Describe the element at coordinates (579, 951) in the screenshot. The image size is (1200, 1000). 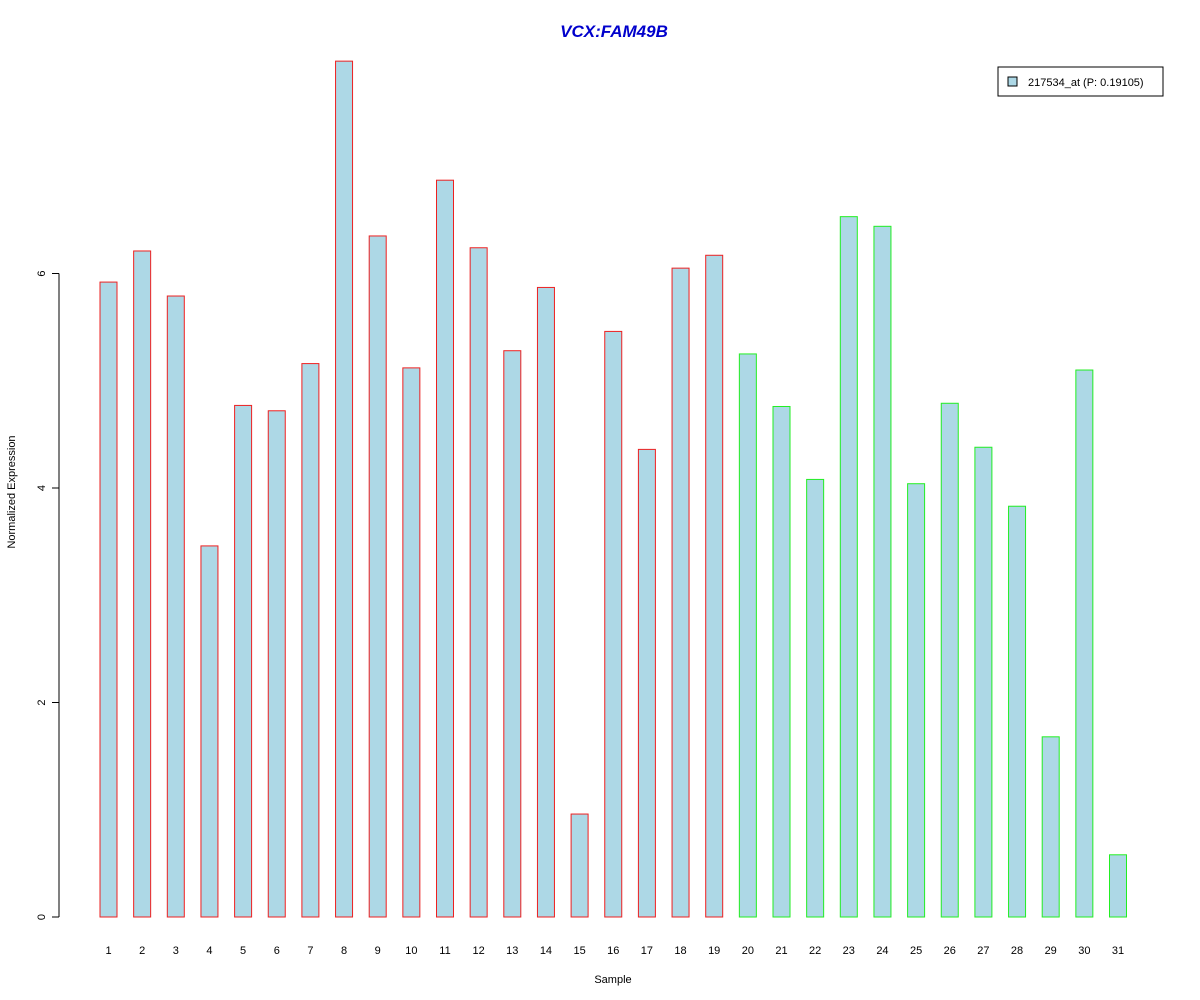
I see `x-tick-label: 15` at that location.